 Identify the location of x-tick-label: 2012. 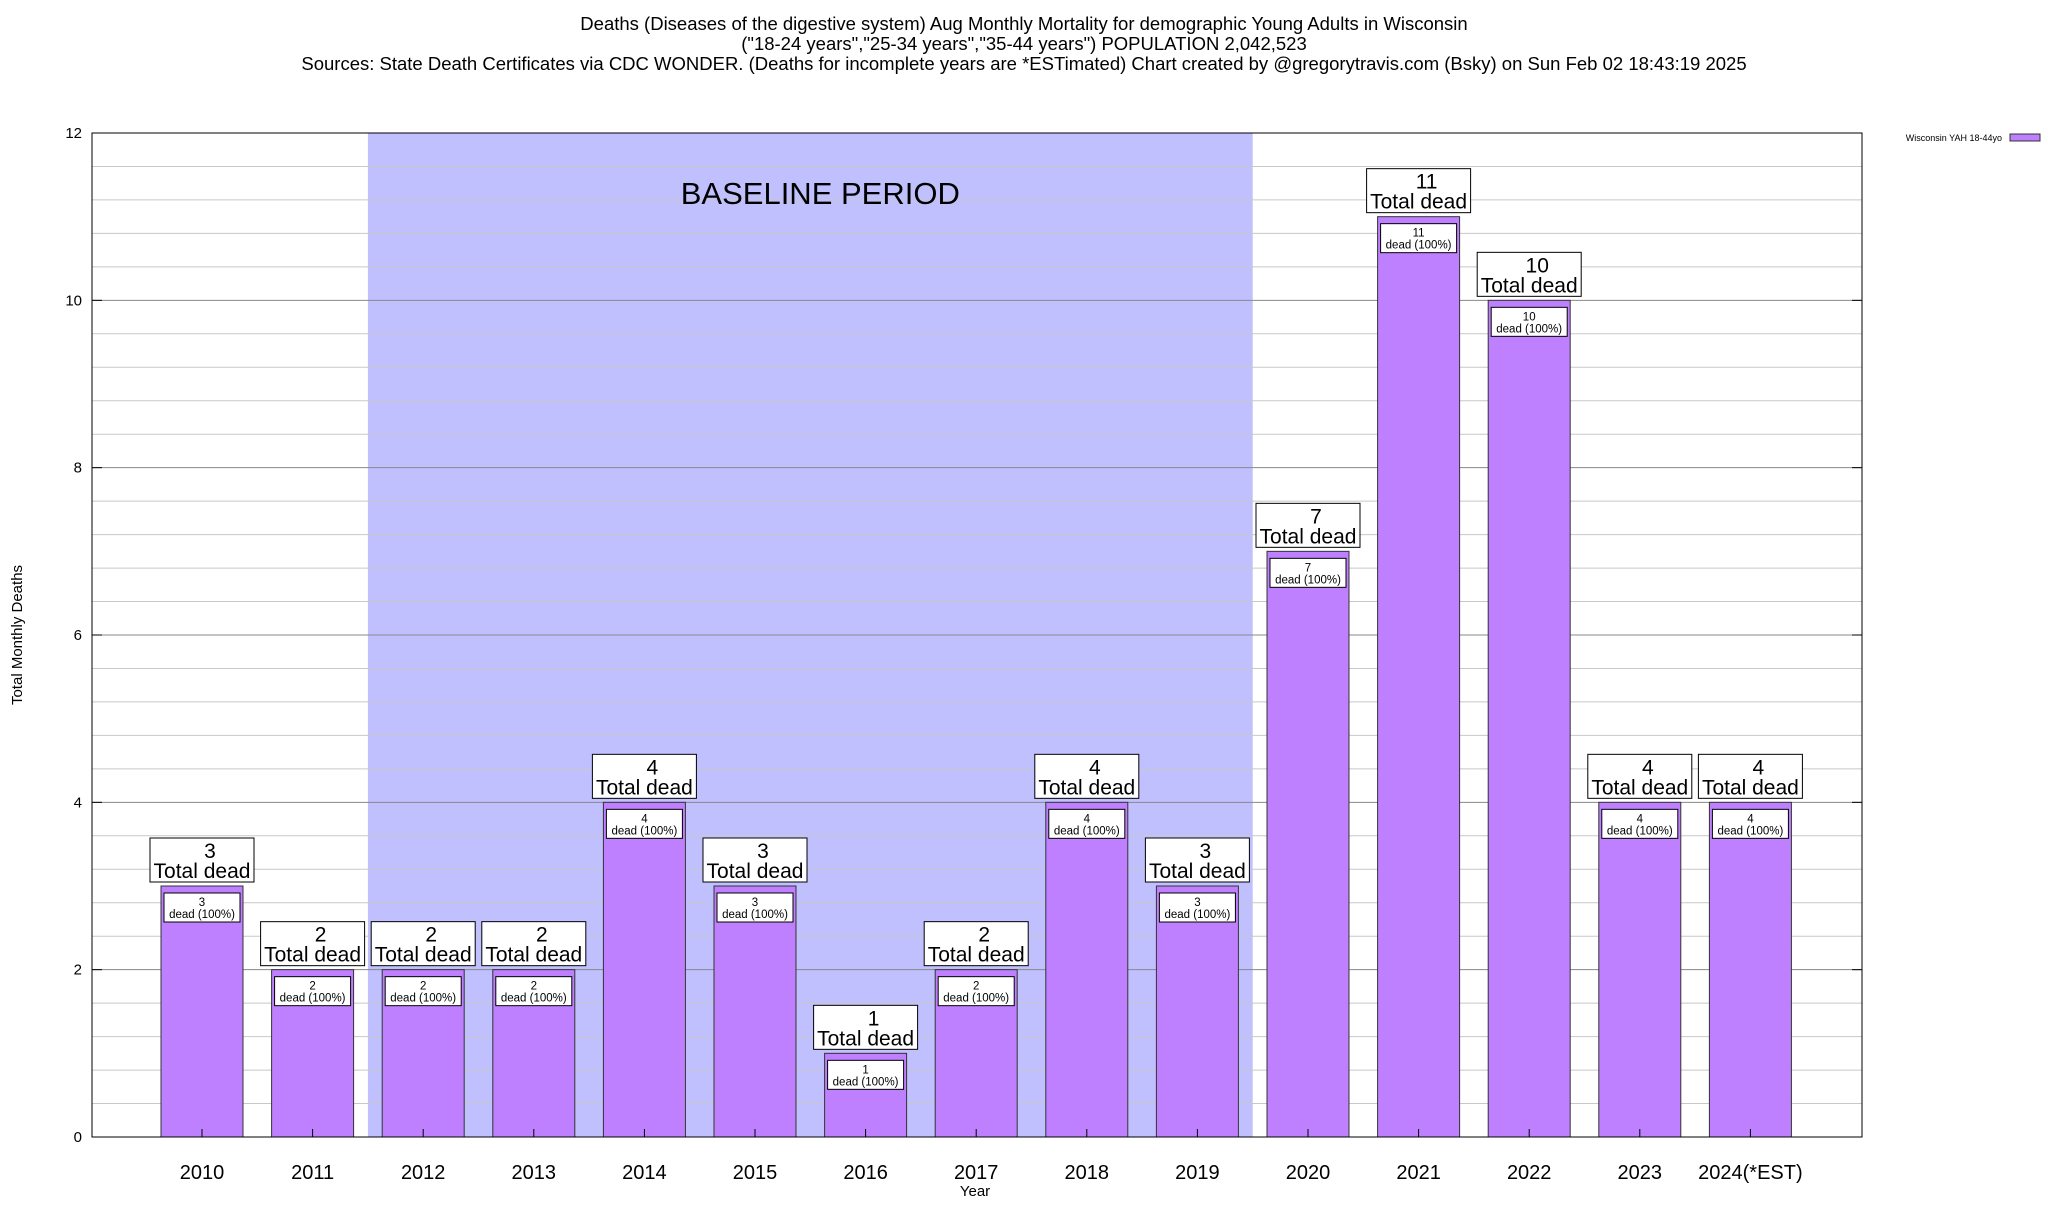
(423, 1173).